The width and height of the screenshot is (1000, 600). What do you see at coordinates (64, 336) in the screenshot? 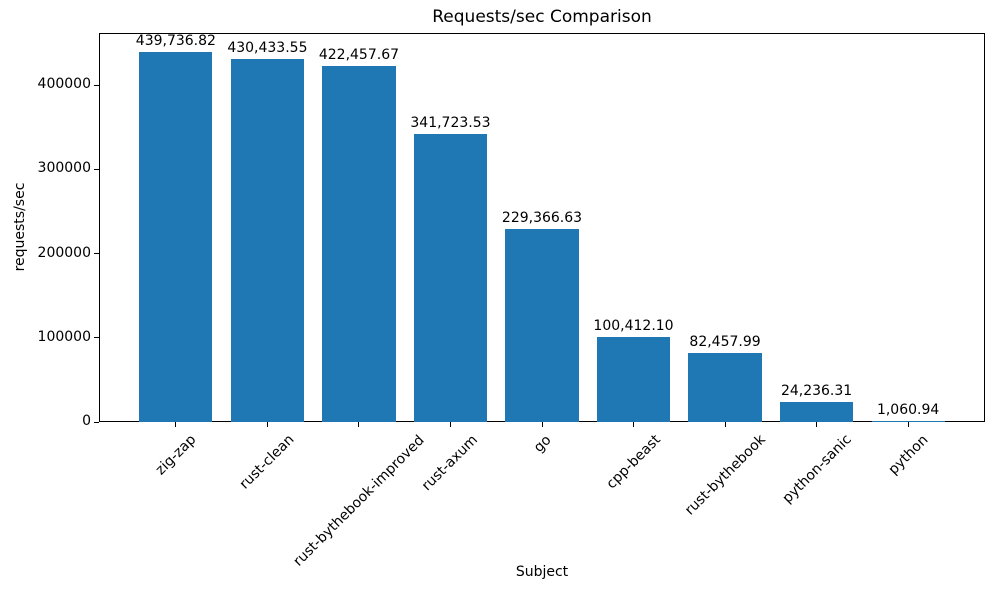
I see `y-tick-label: 100000` at bounding box center [64, 336].